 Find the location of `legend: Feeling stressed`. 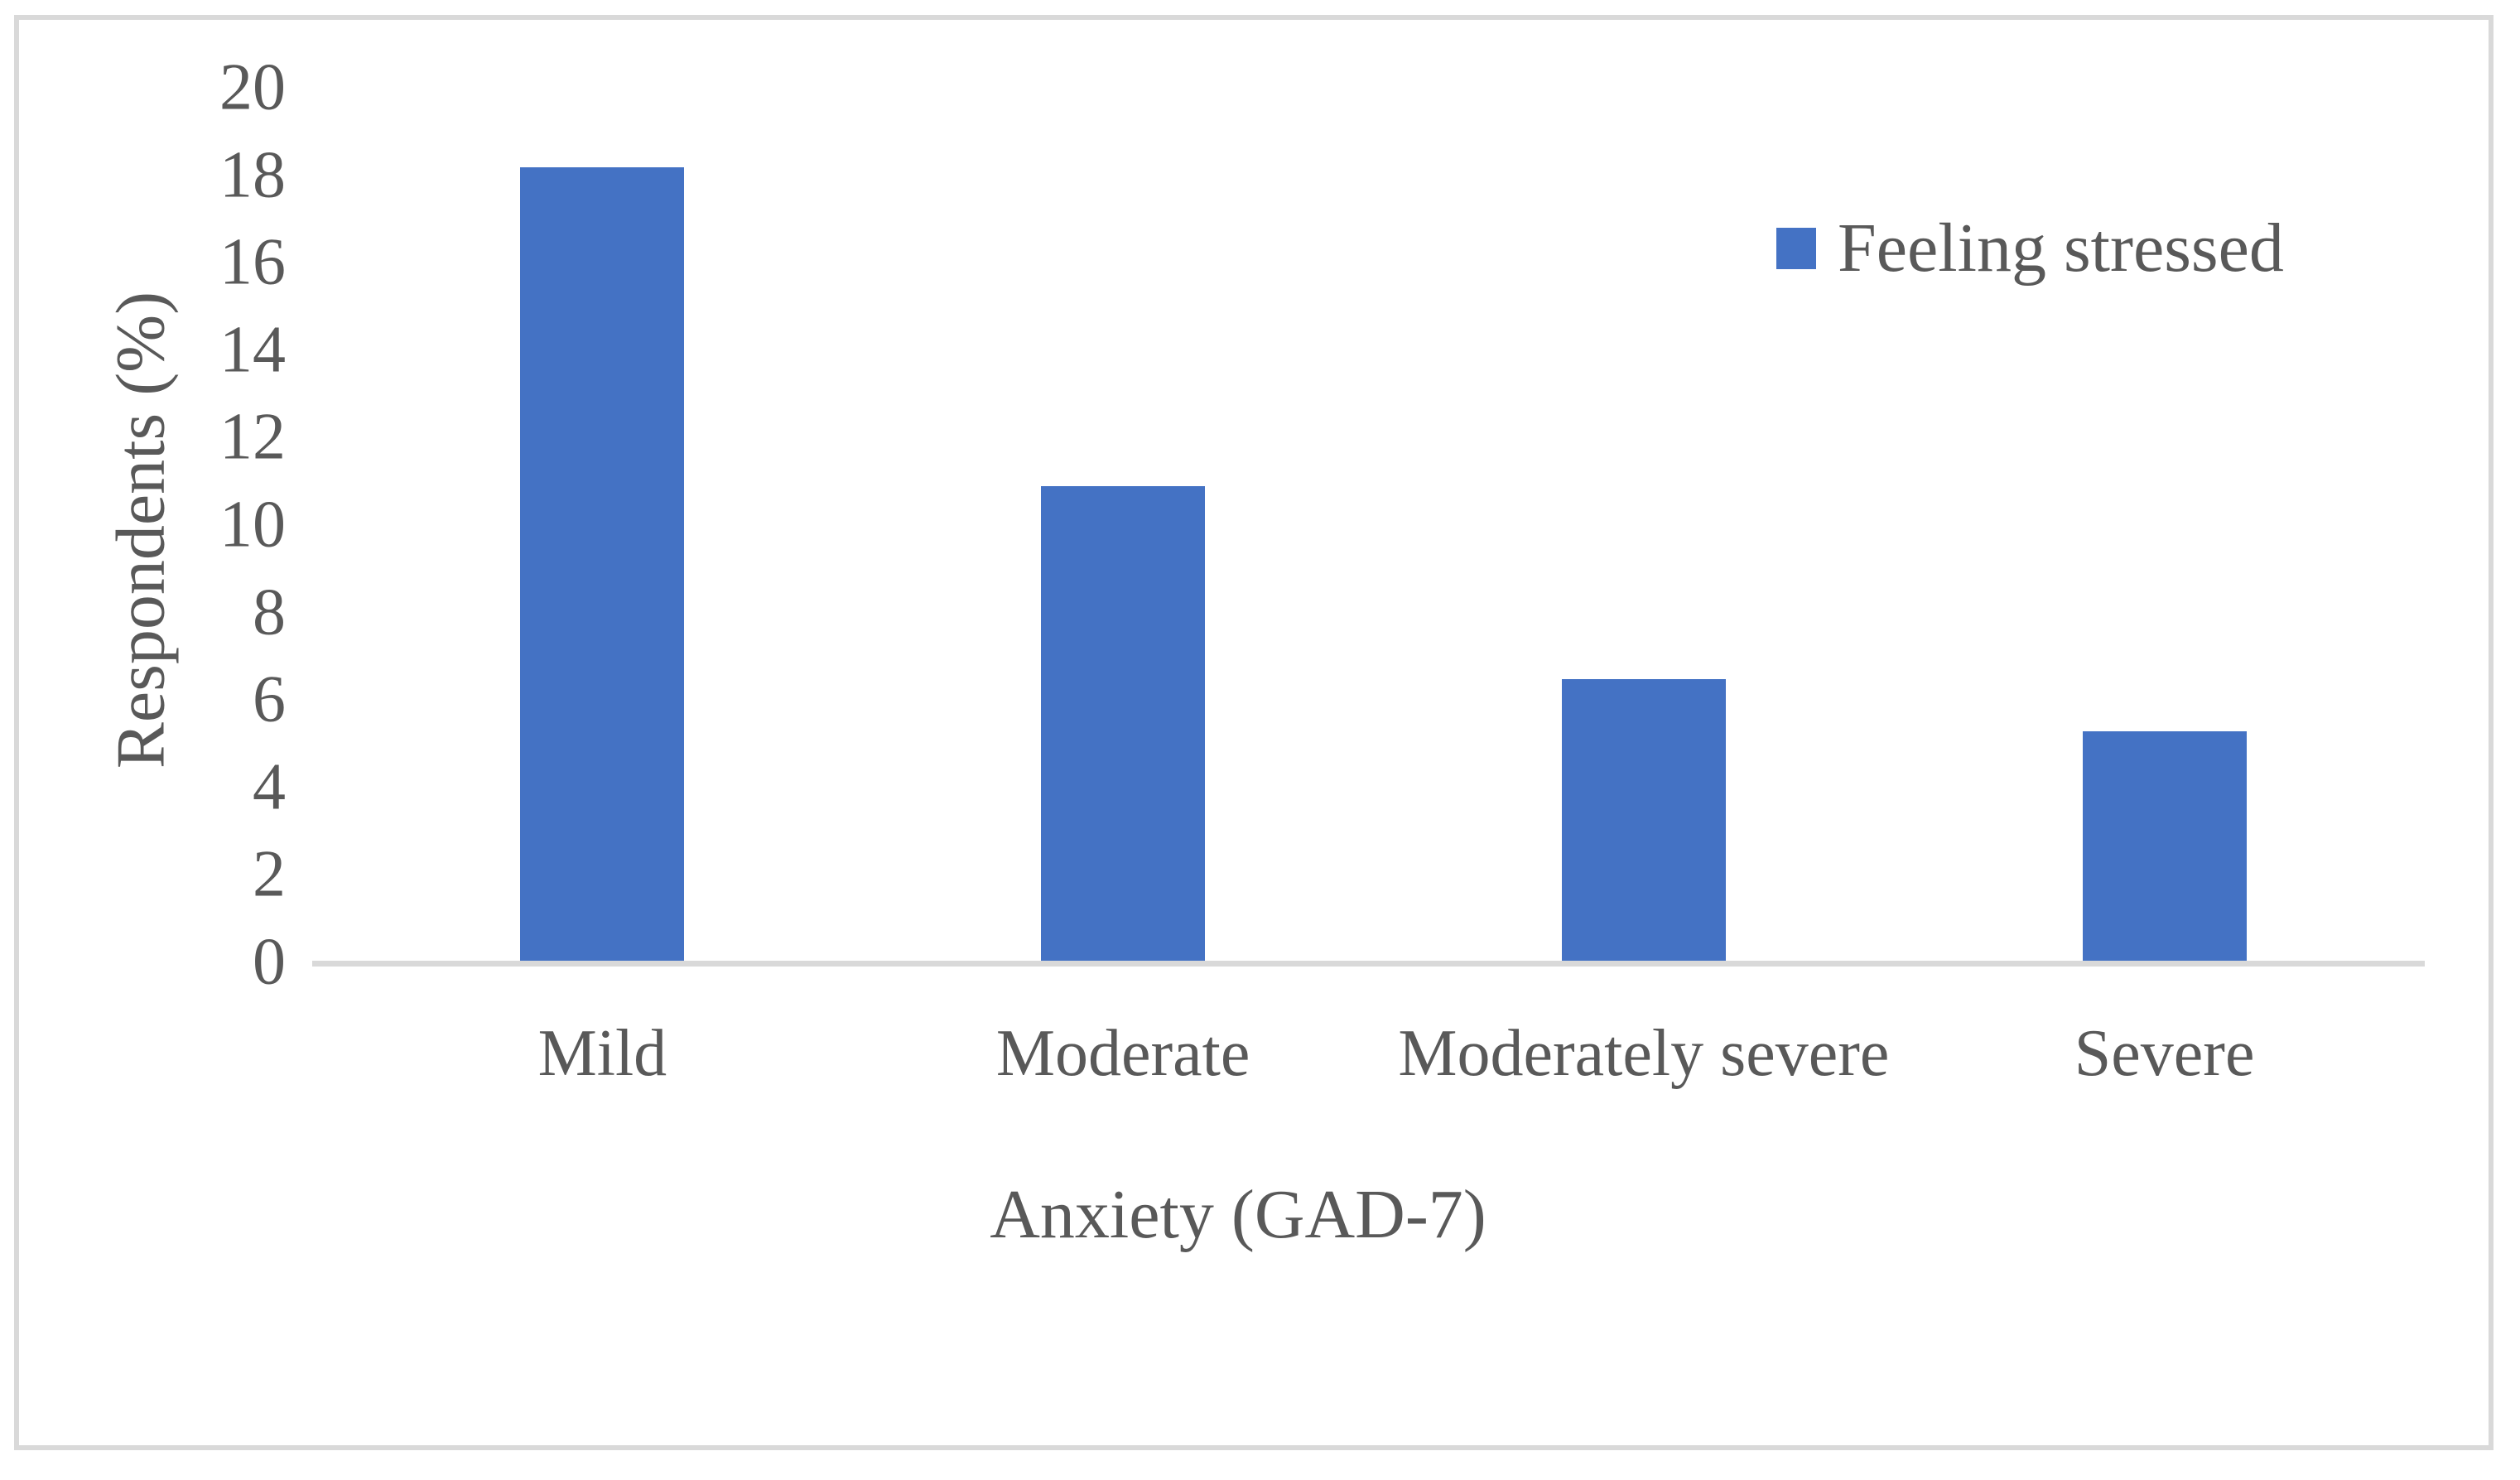

legend: Feeling stressed is located at coordinates (2030, 248).